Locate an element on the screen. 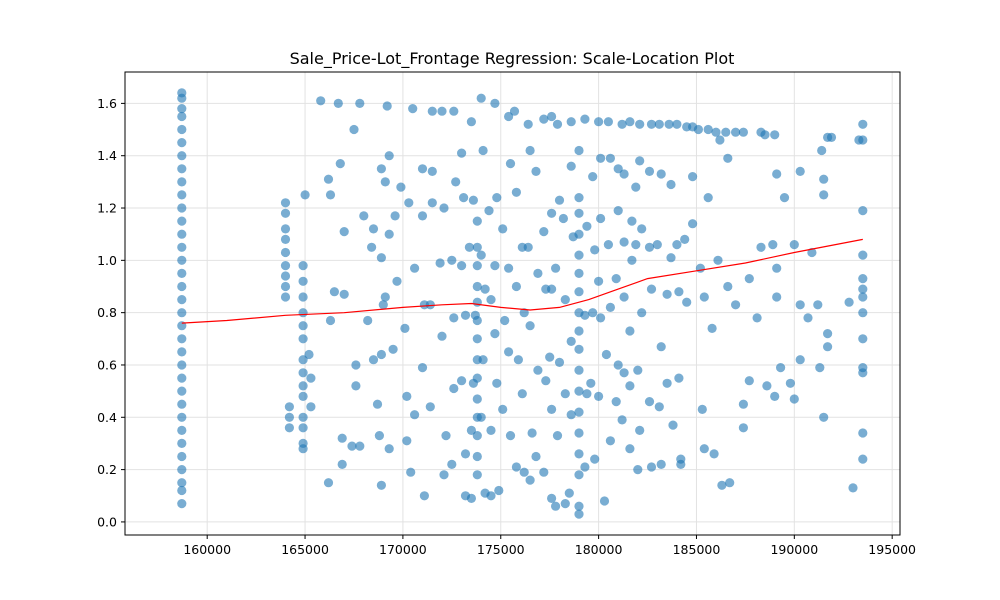 The image size is (1000, 600). y-tick-label: 0.0 is located at coordinates (107, 521).